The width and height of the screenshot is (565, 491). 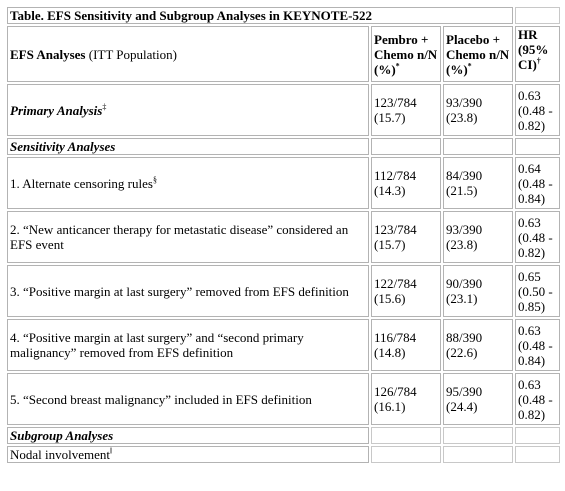 What do you see at coordinates (478, 54) in the screenshot?
I see `header-placebo: Placebo + Chemo n/N (%)*` at bounding box center [478, 54].